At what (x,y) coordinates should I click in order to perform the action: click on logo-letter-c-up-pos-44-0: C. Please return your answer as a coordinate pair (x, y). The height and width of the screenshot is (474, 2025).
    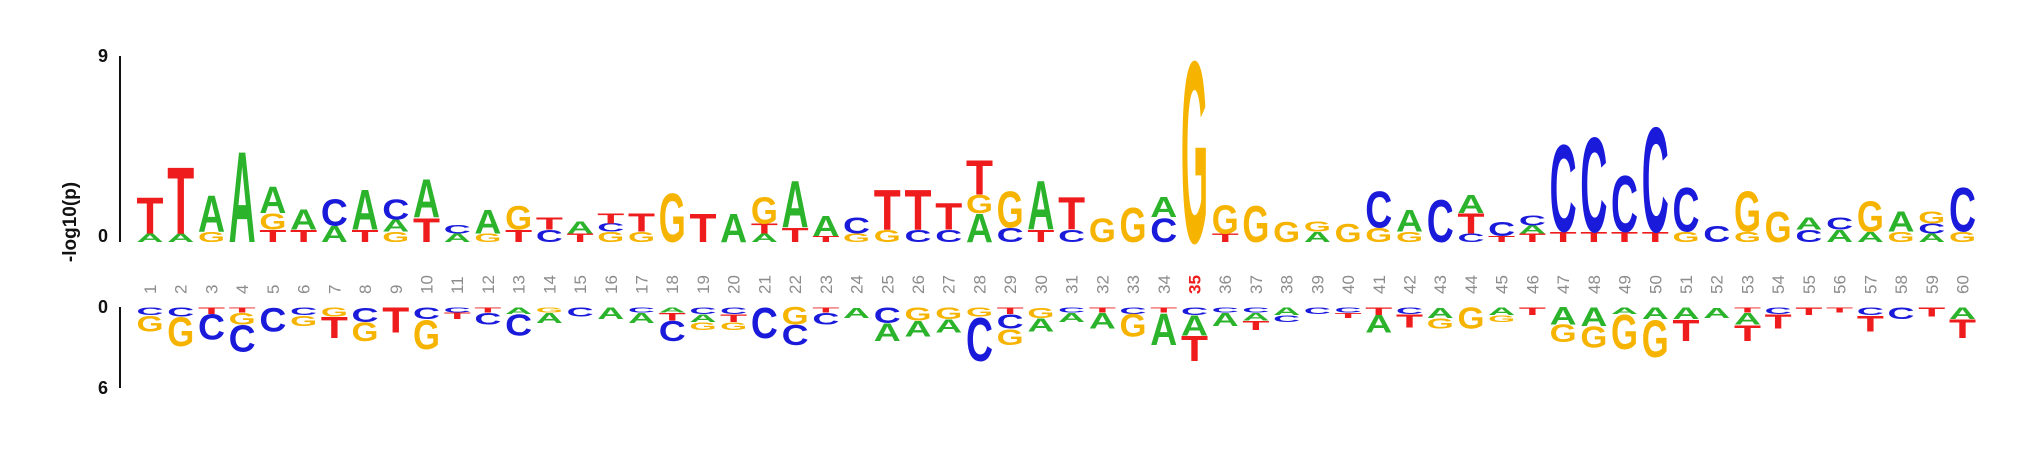
    Looking at the image, I should click on (1470, 238).